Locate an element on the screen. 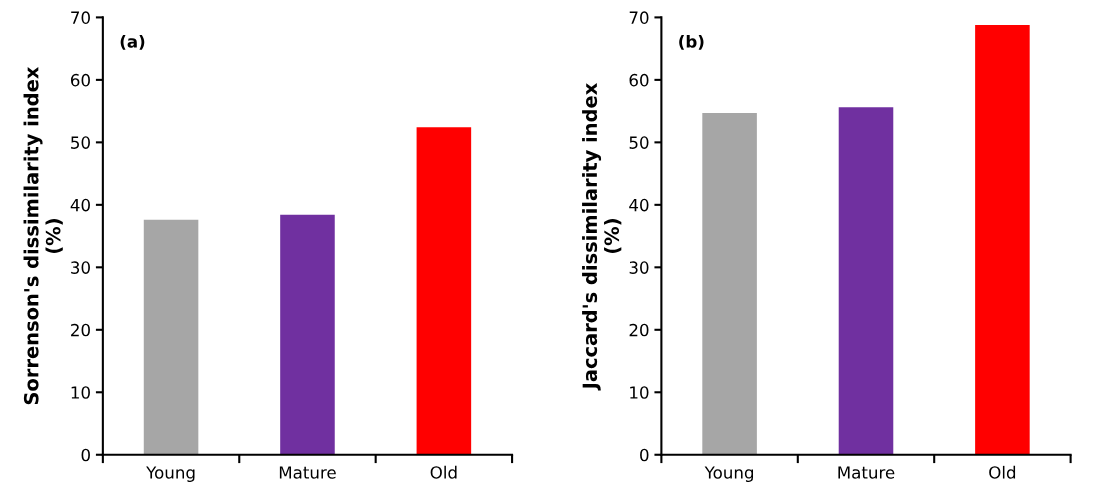 This screenshot has height=497, width=1106. y-axis-title: Jaccard's dissimilarity index (%) is located at coordinates (602, 237).